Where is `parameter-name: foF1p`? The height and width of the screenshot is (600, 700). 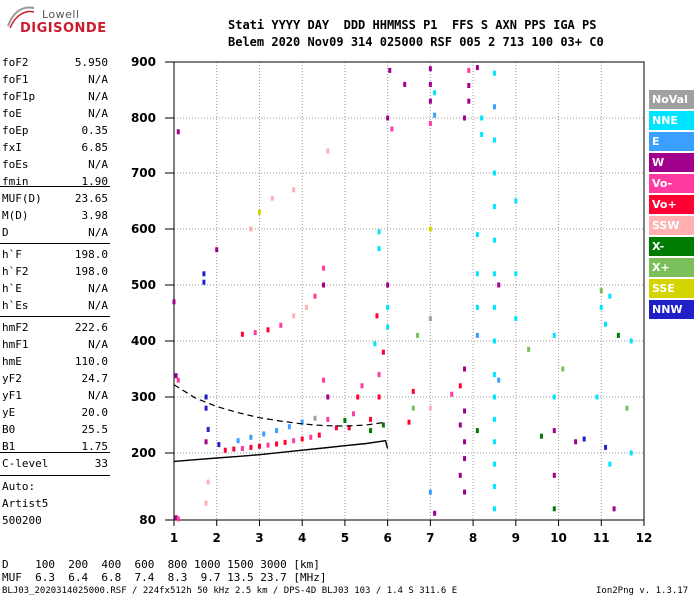 parameter-name: foF1p is located at coordinates (19, 96).